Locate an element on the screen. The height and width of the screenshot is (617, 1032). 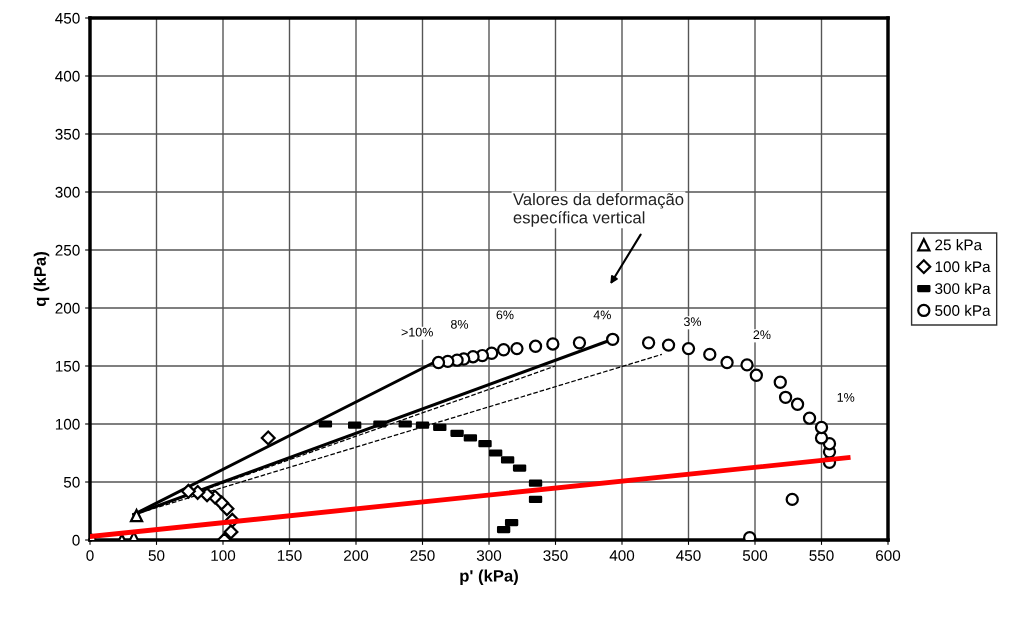
annotation: 8% is located at coordinates (459, 324).